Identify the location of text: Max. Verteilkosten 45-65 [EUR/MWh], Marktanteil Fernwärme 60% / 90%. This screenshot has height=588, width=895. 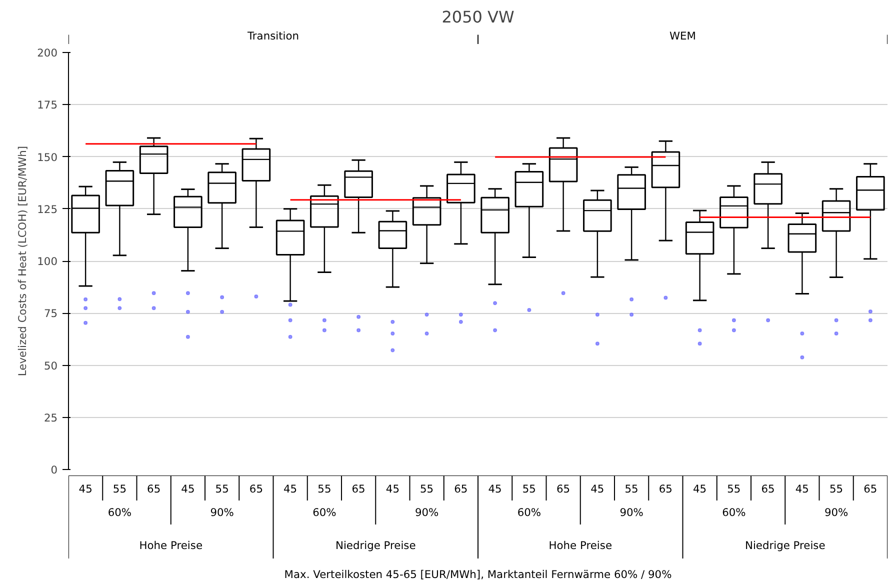
(478, 574).